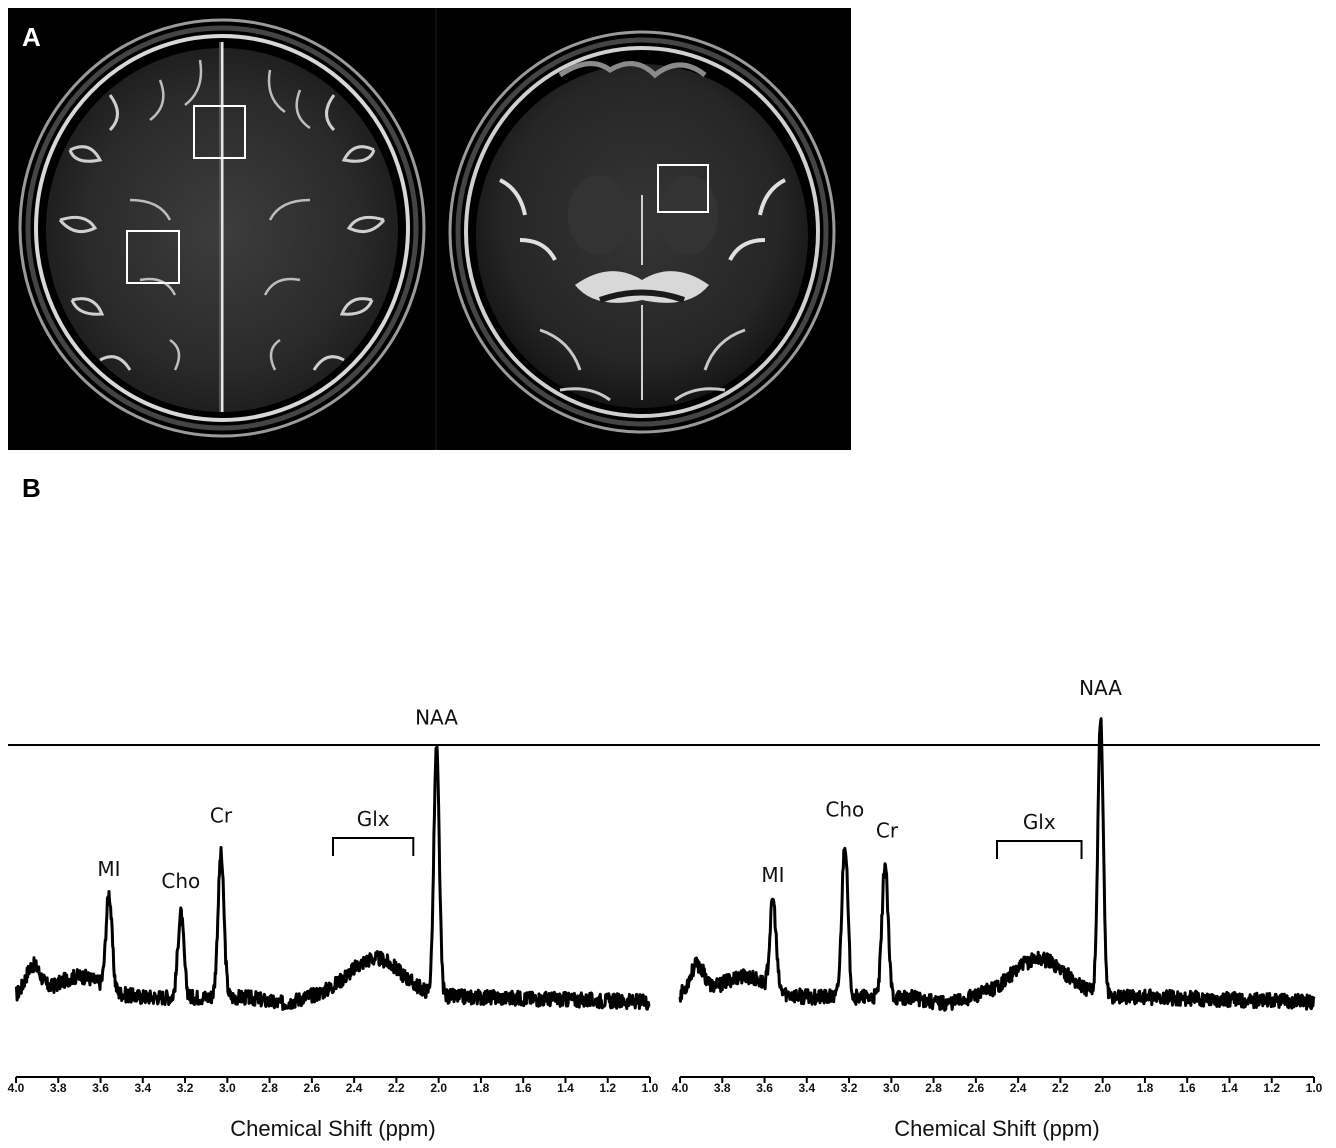 The image size is (1336, 1148). Describe the element at coordinates (642, 232) in the screenshot. I see `mri-right-brain-icon` at that location.